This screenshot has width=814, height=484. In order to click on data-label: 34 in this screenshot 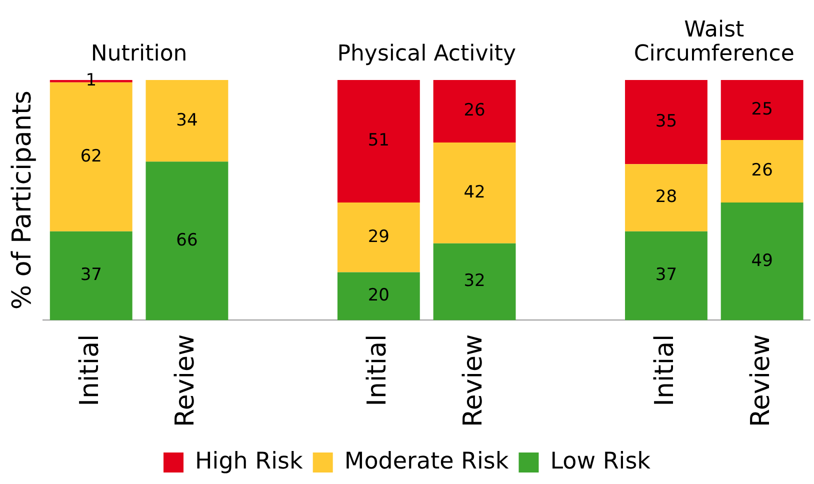, I will do `click(187, 120)`.